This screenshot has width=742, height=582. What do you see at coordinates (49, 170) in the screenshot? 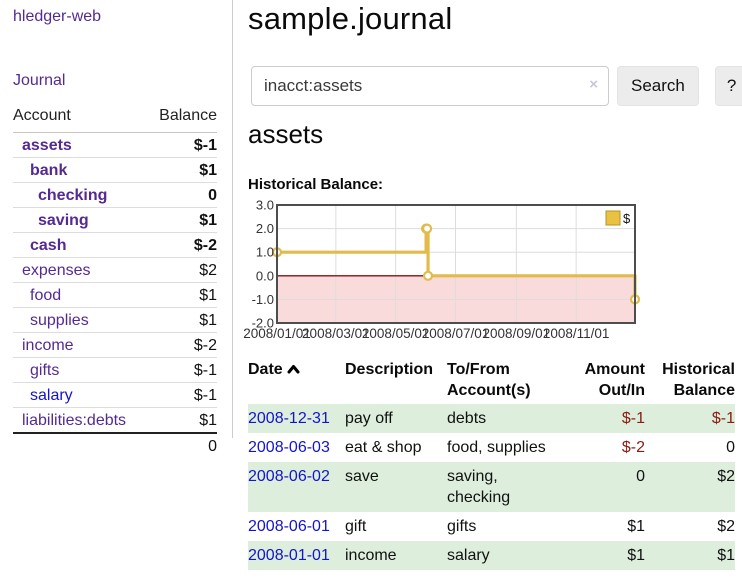
I see `sidebar-account-link: bank` at bounding box center [49, 170].